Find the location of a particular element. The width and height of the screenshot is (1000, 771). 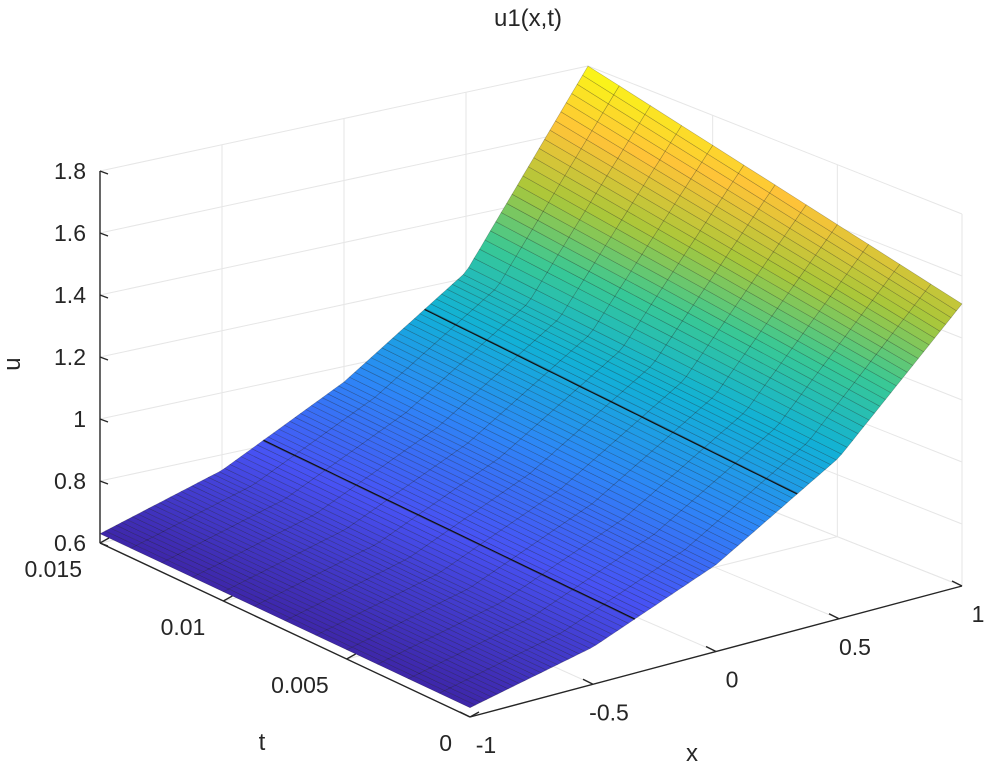

z-axis-label: u is located at coordinates (13, 363).